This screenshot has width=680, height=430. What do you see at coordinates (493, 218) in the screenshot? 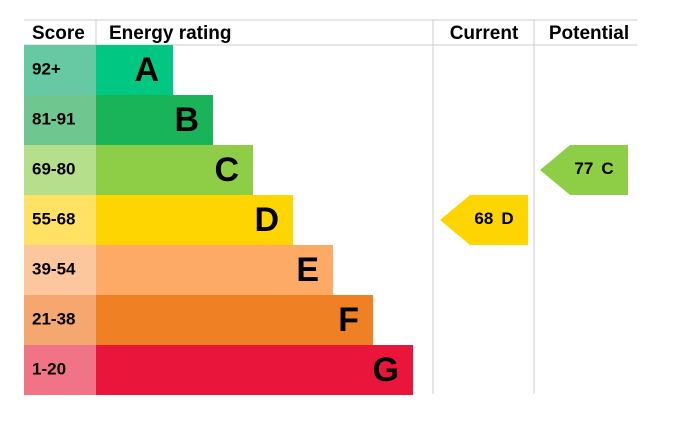
I see `current-label: 68 D` at bounding box center [493, 218].